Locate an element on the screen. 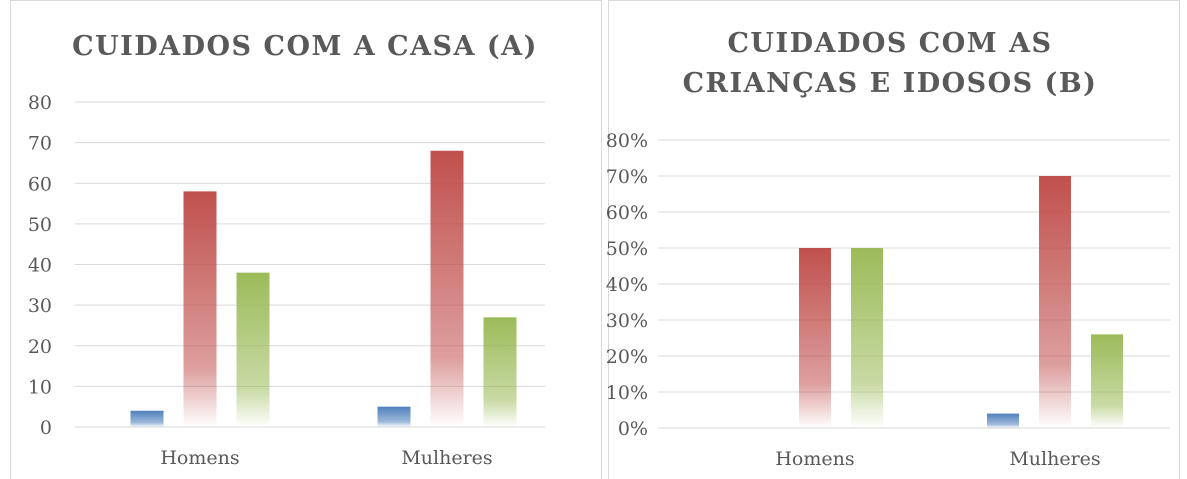 The width and height of the screenshot is (1187, 479). y-tick-label: 50 is located at coordinates (40, 225).